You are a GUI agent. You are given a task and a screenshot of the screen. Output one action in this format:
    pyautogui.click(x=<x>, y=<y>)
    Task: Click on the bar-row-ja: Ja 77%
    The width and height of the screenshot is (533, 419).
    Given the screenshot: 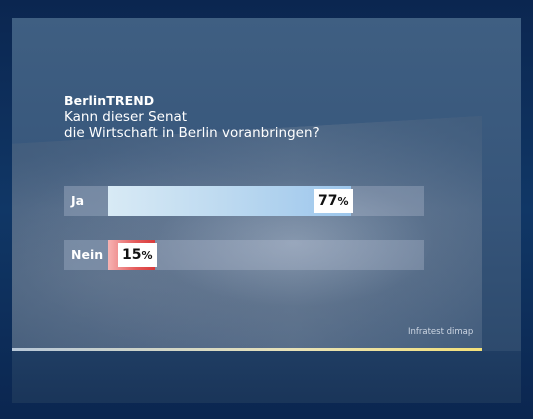 What is the action you would take?
    pyautogui.click(x=244, y=201)
    